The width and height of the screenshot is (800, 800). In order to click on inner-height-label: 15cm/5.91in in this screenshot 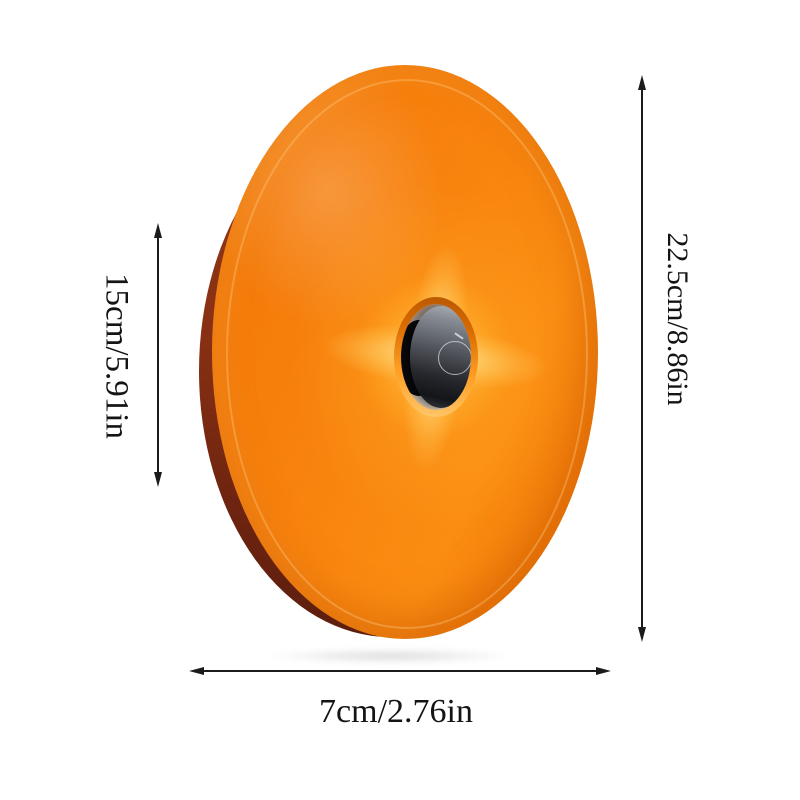, I will do `click(116, 356)`.